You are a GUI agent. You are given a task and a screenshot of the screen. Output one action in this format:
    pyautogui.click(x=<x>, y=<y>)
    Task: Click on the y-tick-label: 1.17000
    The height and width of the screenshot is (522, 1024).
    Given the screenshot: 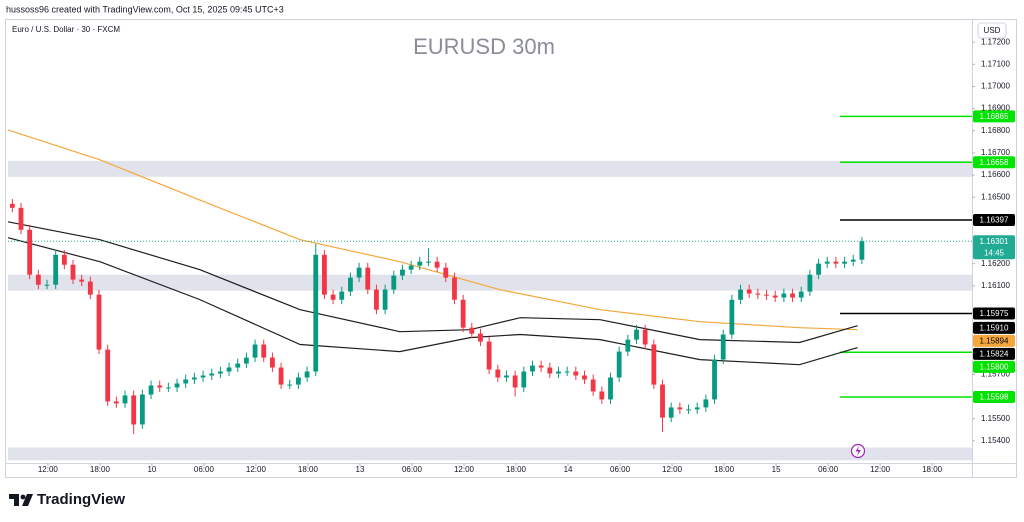 What is the action you would take?
    pyautogui.click(x=995, y=86)
    